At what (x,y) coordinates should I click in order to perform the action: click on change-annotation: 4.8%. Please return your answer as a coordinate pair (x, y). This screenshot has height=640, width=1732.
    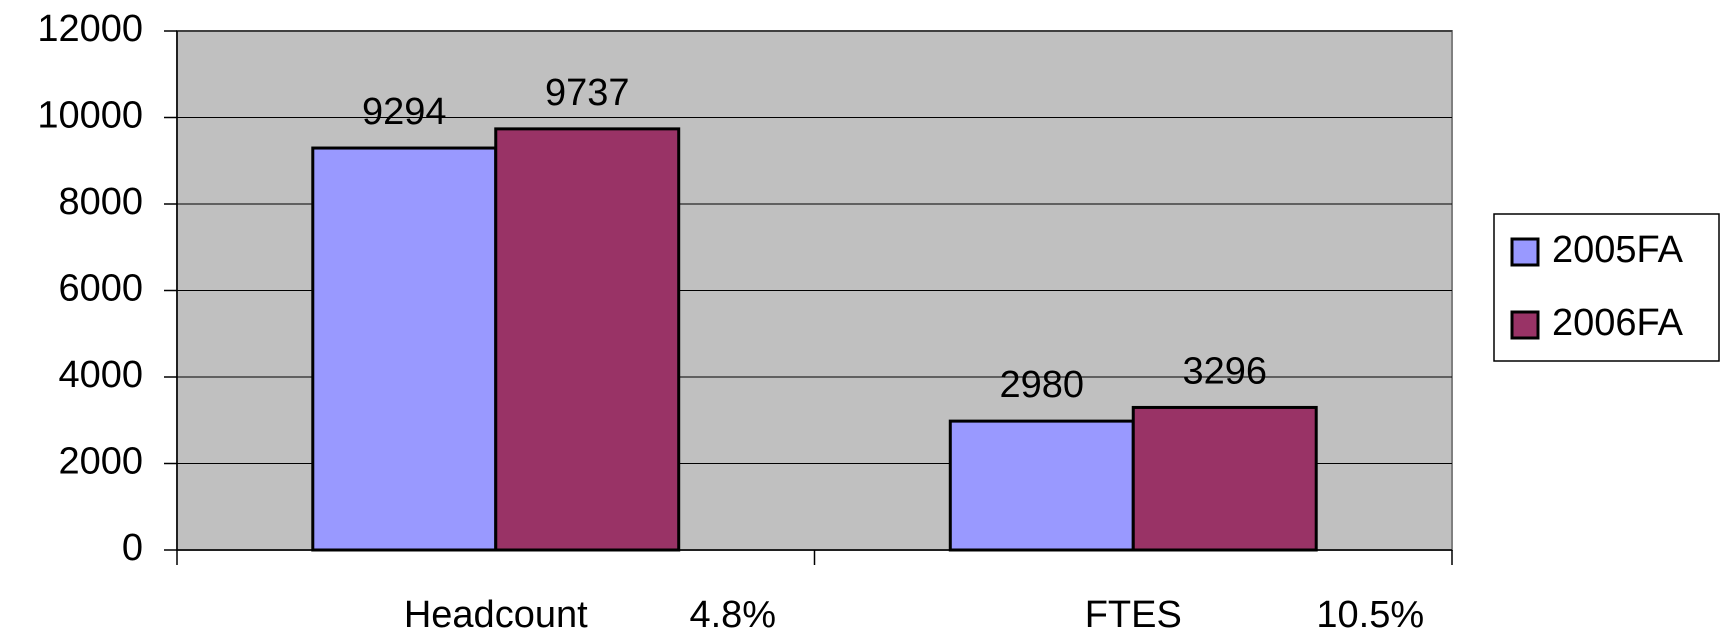
    Looking at the image, I should click on (732, 615).